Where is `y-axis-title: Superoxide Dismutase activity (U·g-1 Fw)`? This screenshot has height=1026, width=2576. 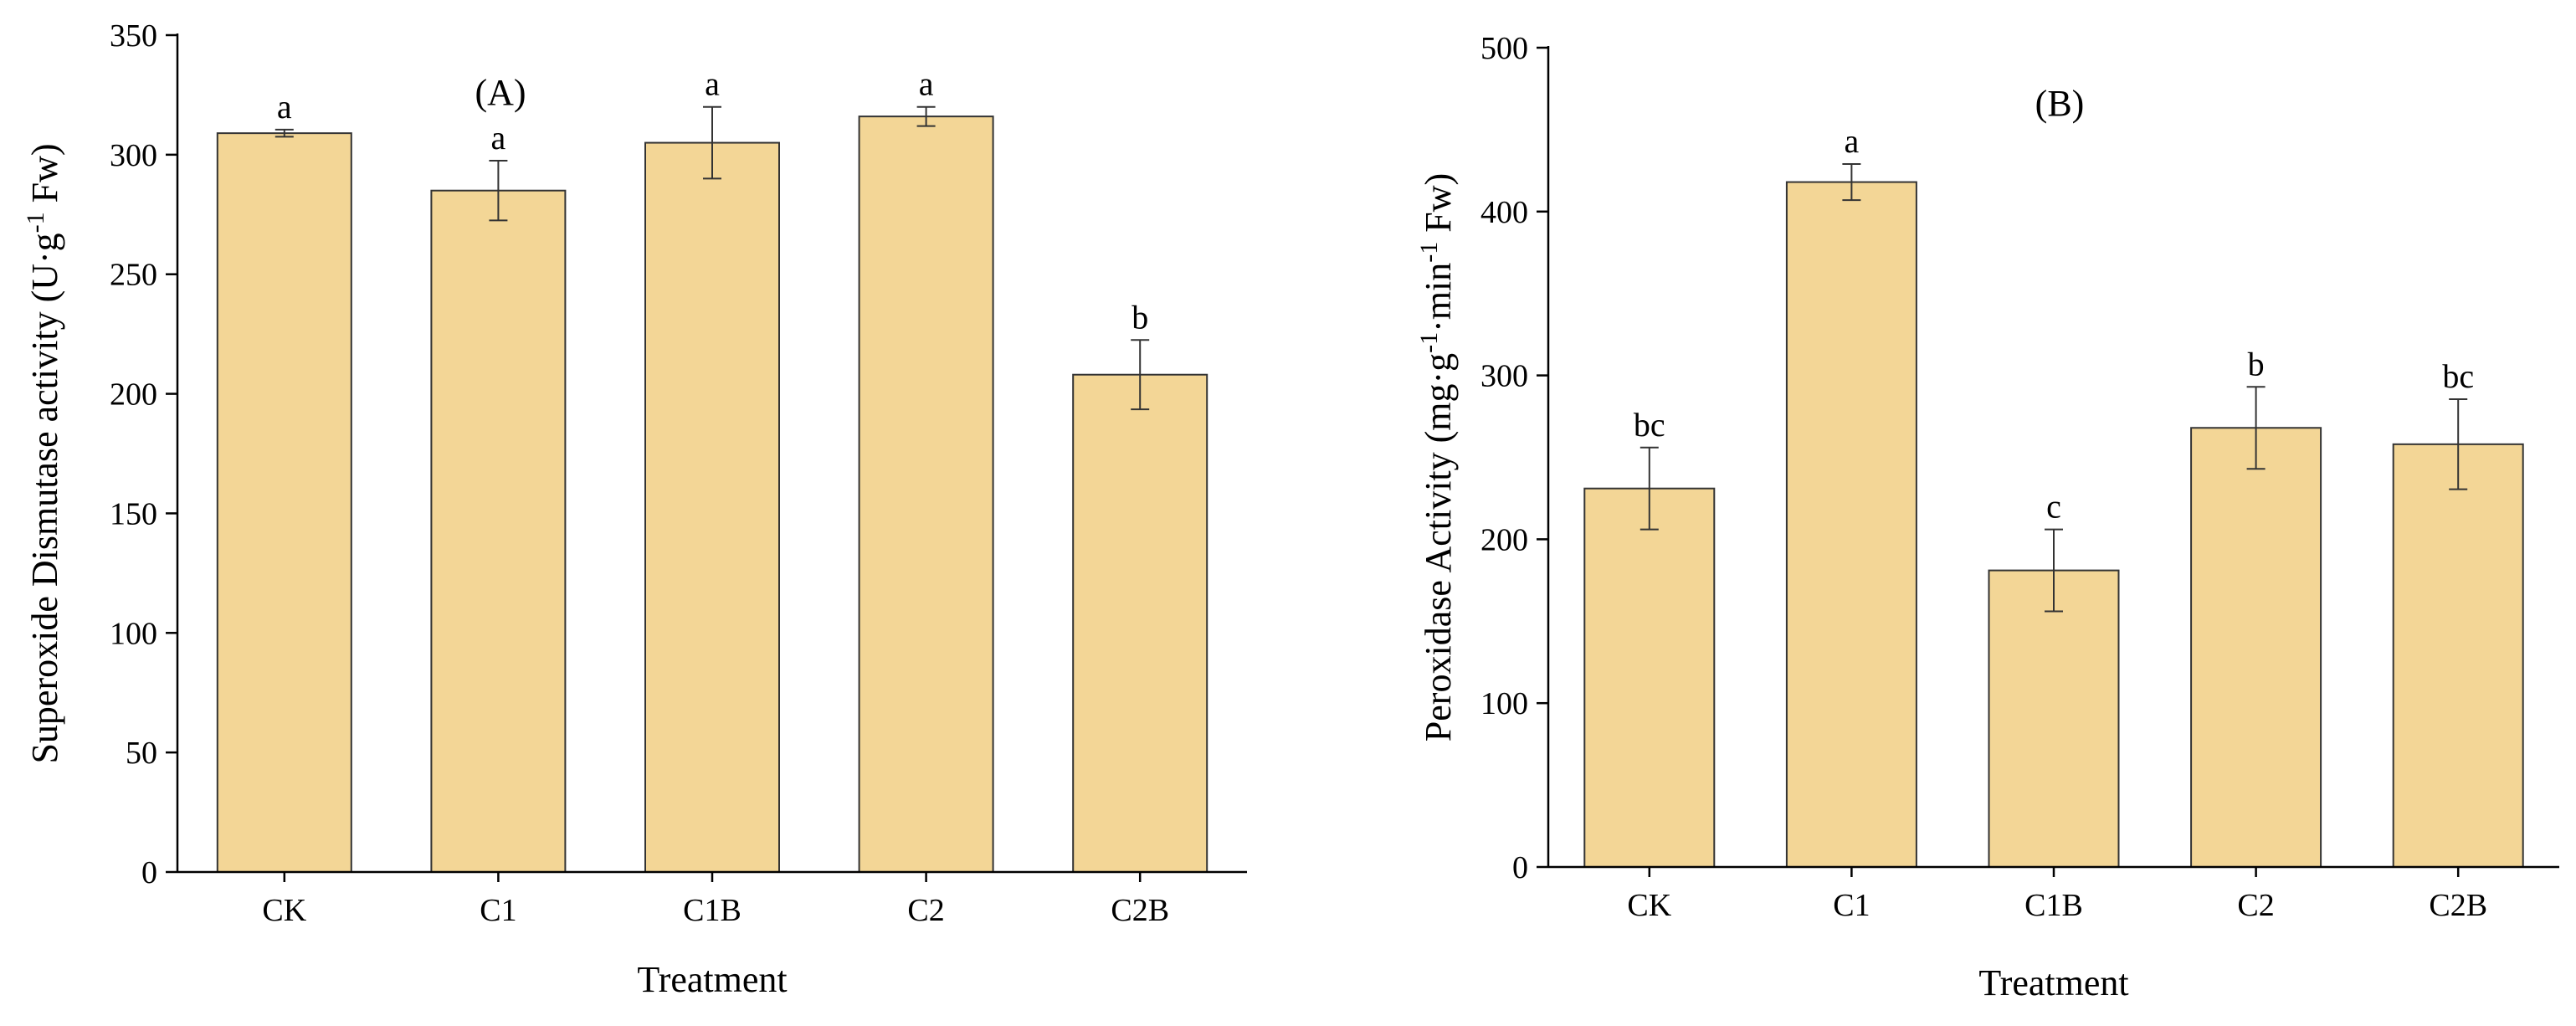
y-axis-title: Superoxide Dismutase activity (U·g-1 Fw) is located at coordinates (43, 453).